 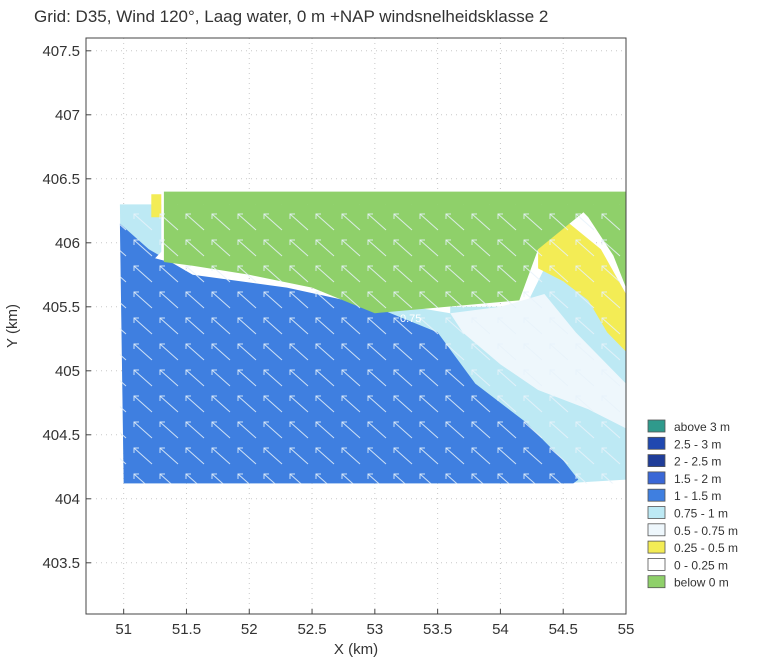 What do you see at coordinates (626, 629) in the screenshot?
I see `x-tick-label: 55` at bounding box center [626, 629].